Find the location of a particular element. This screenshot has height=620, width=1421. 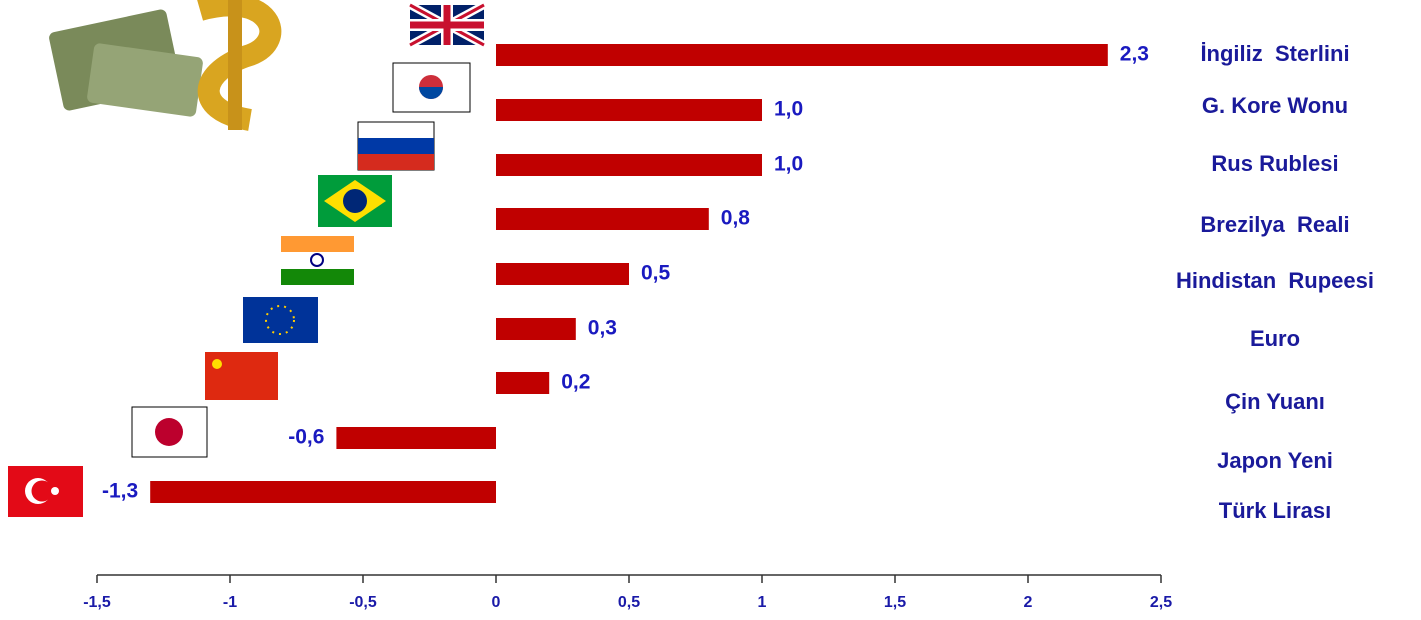

x-tick-label: -0,5 is located at coordinates (363, 602).